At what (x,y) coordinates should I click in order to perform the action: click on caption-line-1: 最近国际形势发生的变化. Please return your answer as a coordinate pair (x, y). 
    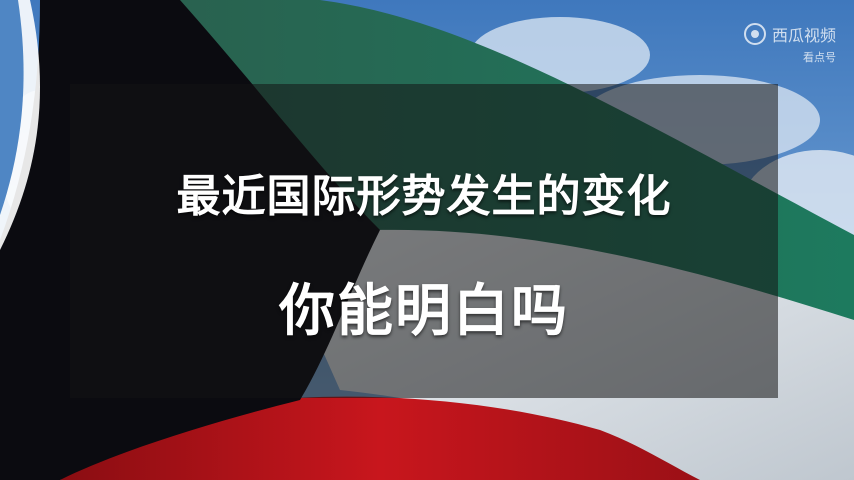
    Looking at the image, I should click on (424, 196).